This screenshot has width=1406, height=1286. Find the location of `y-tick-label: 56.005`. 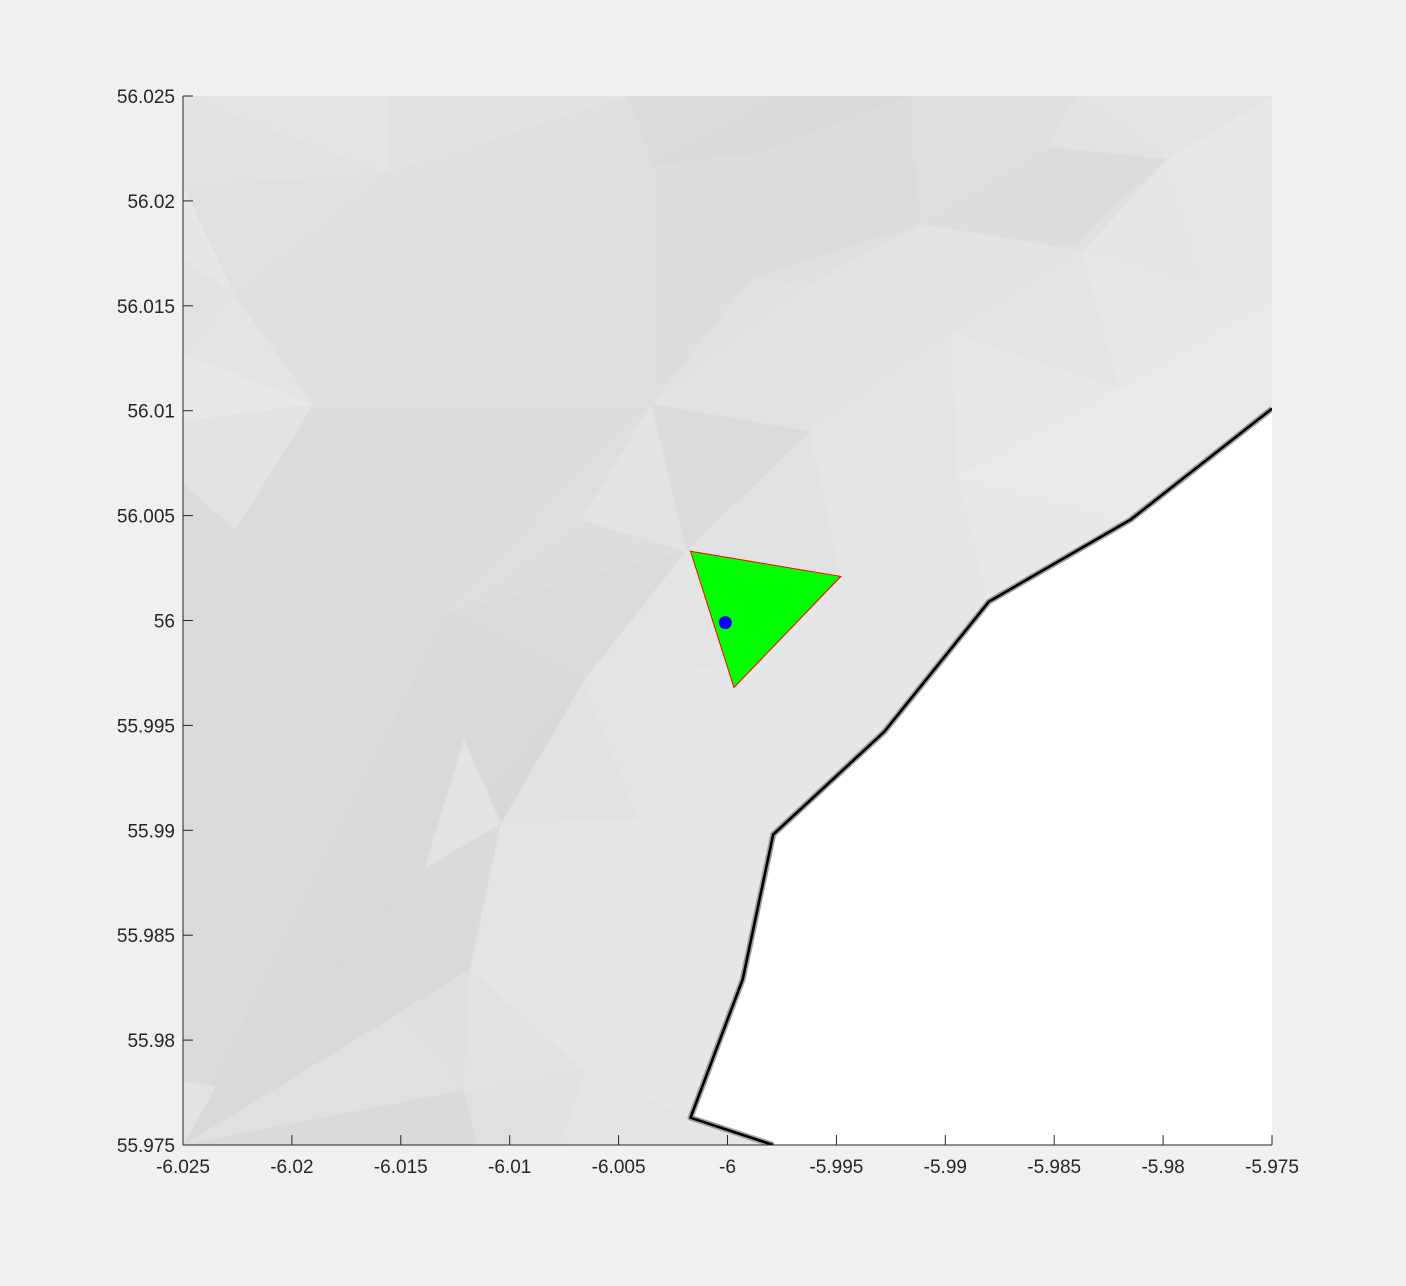

y-tick-label: 56.005 is located at coordinates (146, 517).